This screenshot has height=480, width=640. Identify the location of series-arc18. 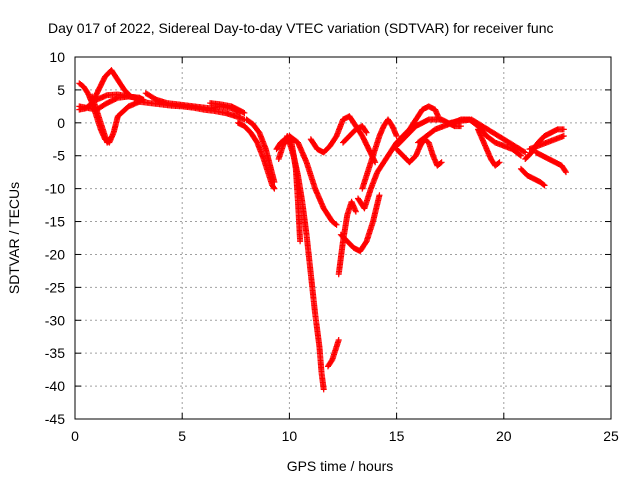
(360, 223).